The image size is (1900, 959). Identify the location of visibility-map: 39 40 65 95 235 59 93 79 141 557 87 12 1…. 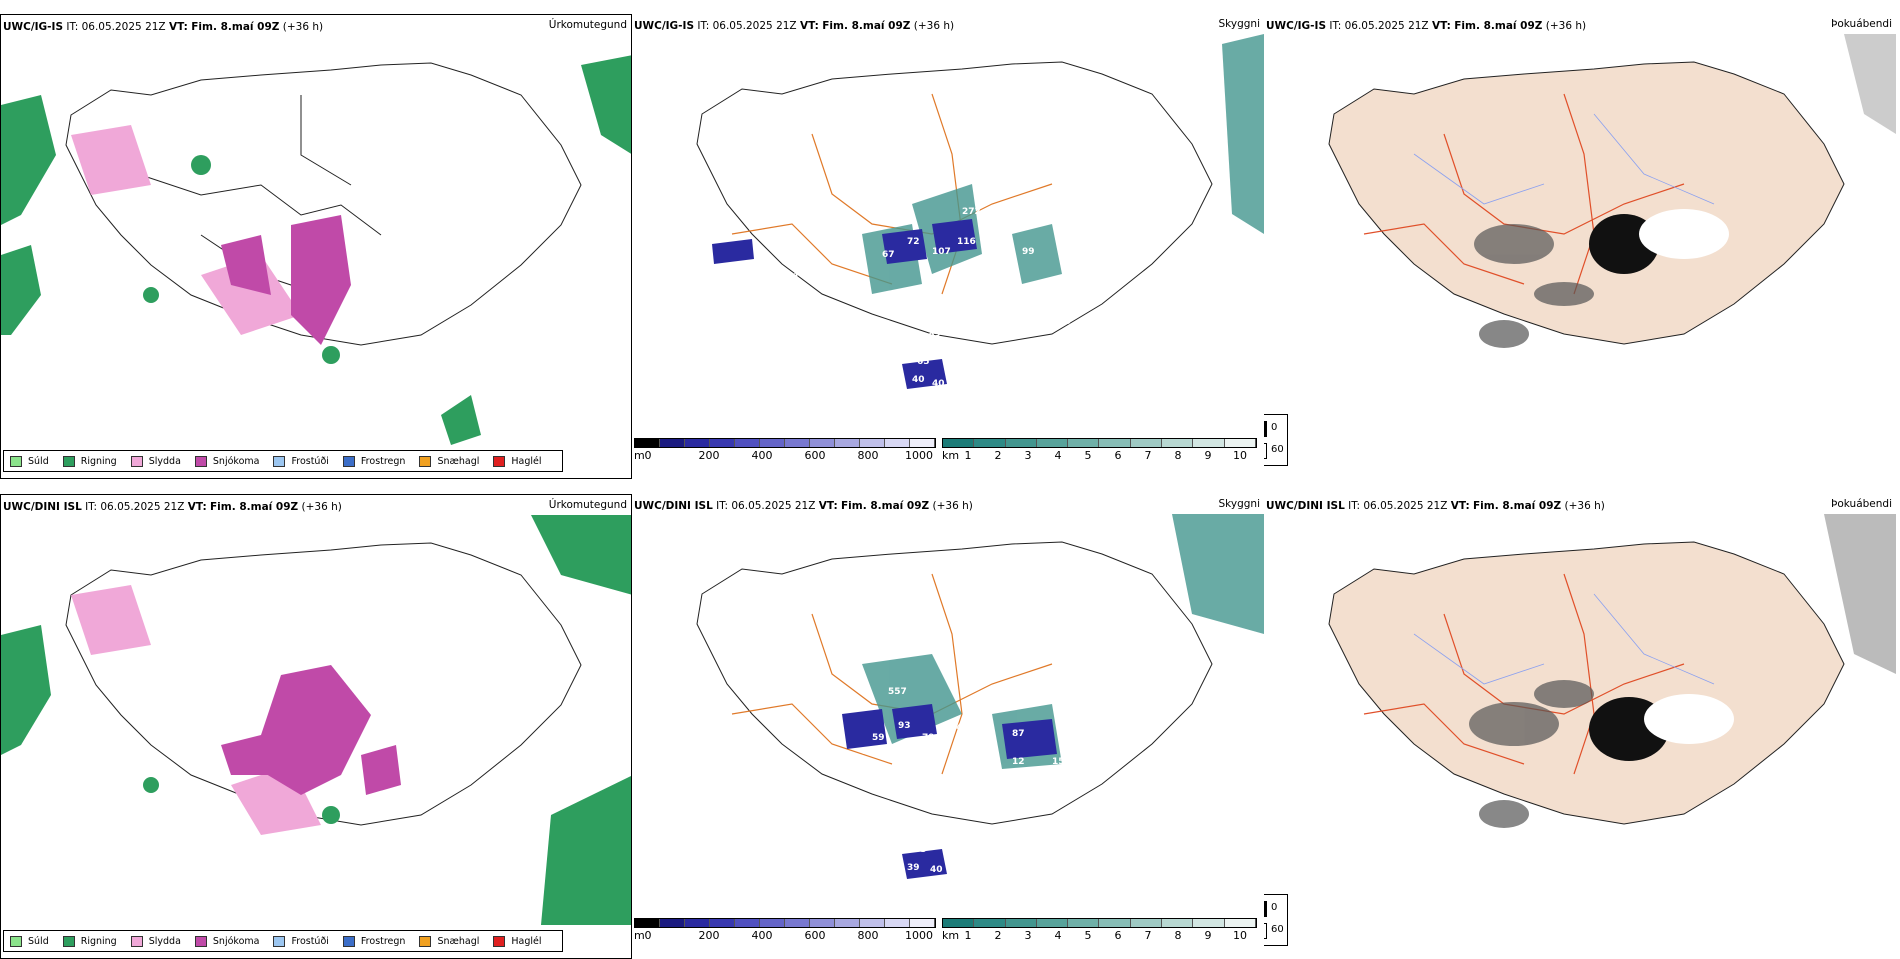
(980, 696).